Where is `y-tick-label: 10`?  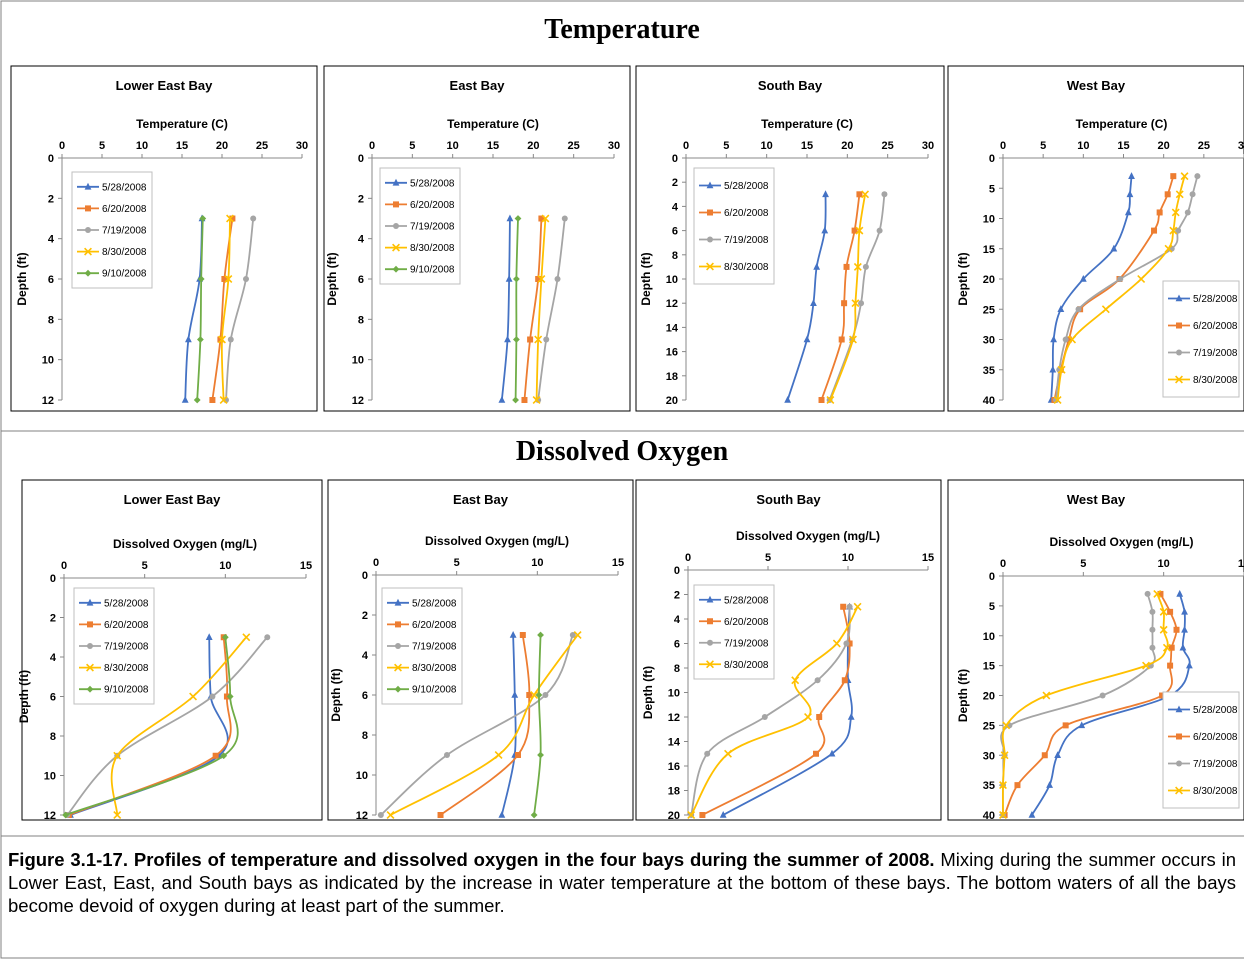
y-tick-label: 10 is located at coordinates (672, 280).